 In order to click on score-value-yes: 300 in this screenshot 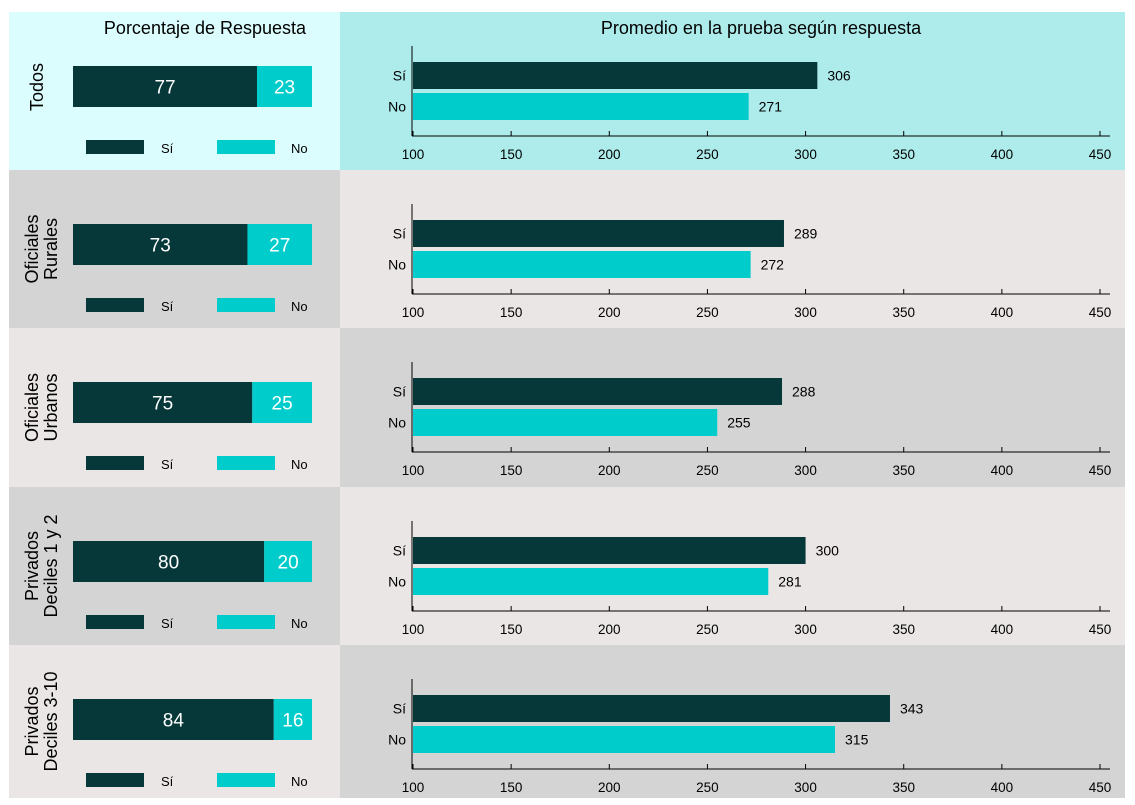, I will do `click(828, 551)`.